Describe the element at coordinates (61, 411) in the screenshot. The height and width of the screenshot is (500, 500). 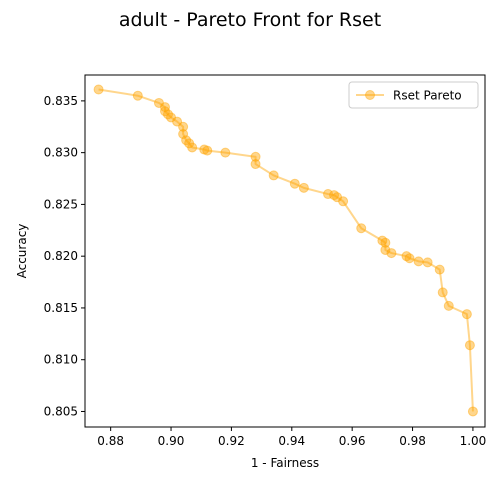
I see `y-tick-label: 0.805` at that location.